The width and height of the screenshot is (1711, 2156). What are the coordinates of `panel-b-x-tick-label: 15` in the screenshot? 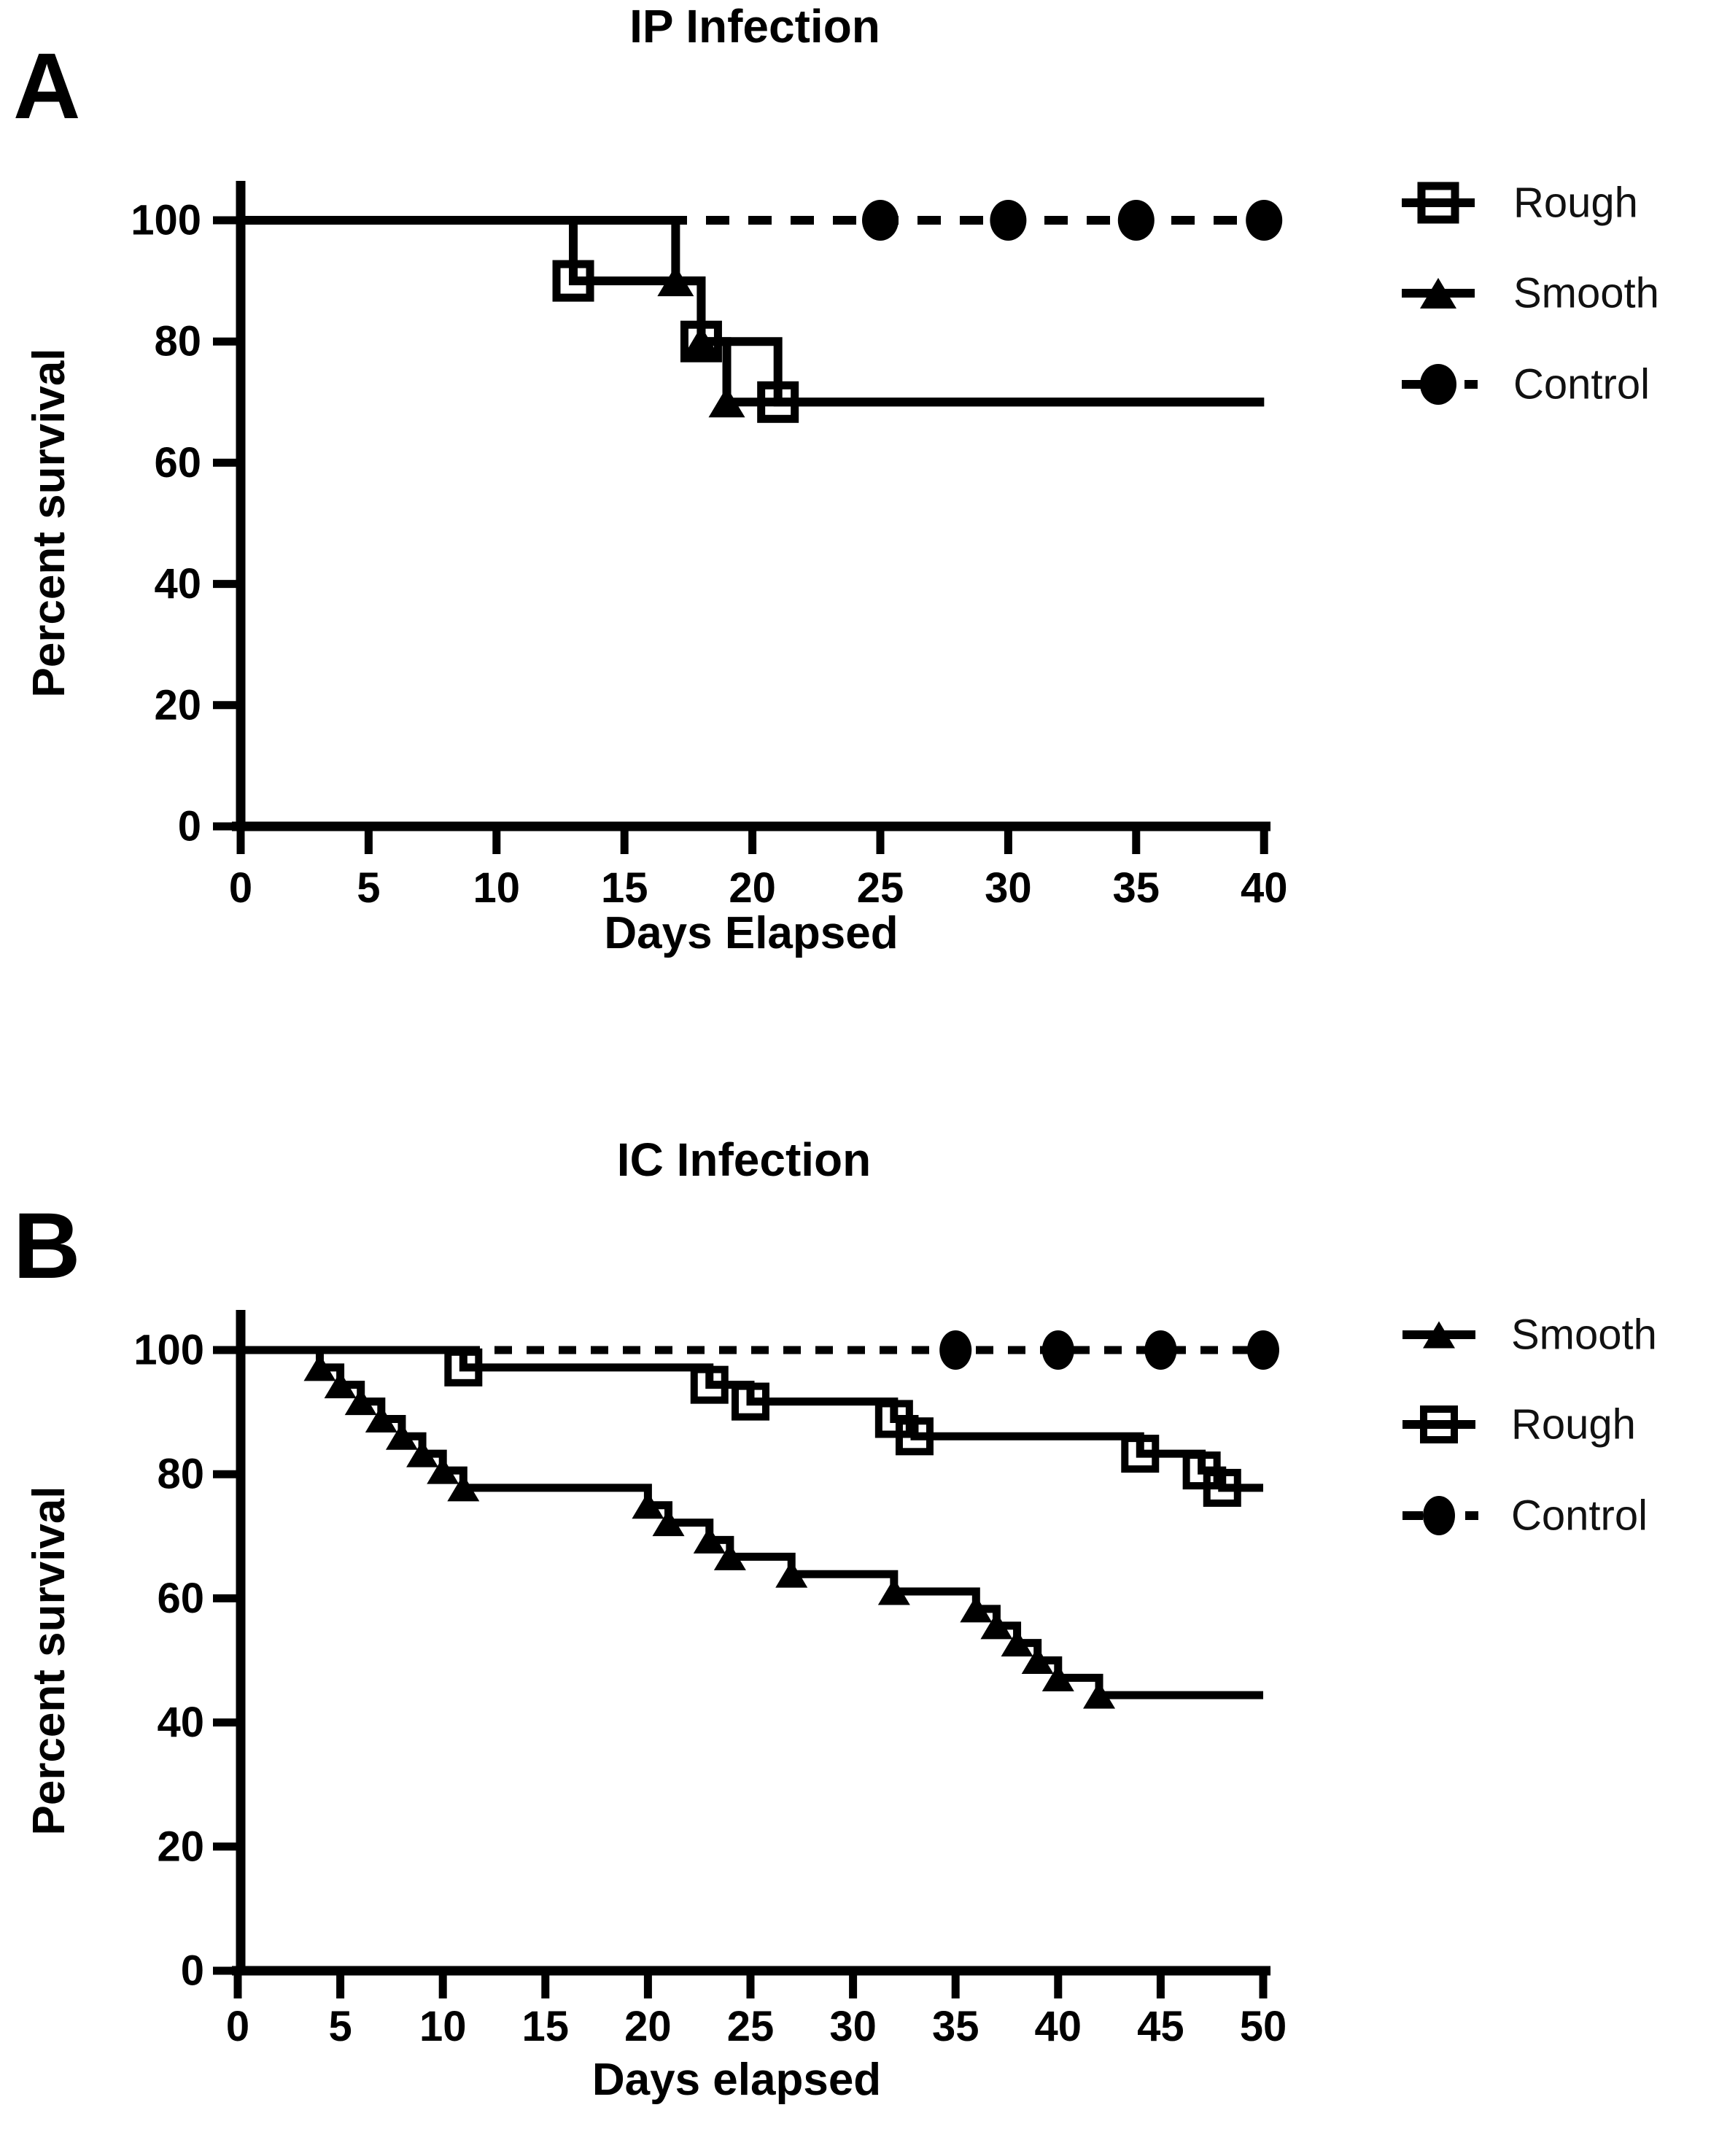 It's located at (546, 2026).